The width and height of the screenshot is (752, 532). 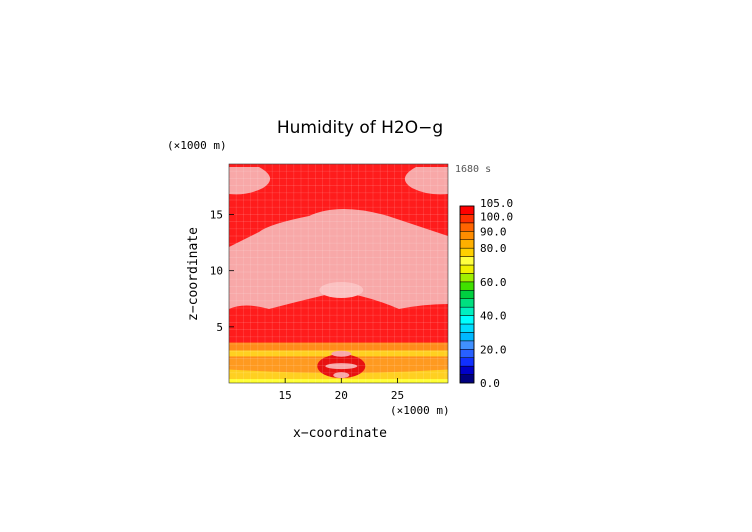 I want to click on colorbar-label: 40.0, so click(x=493, y=316).